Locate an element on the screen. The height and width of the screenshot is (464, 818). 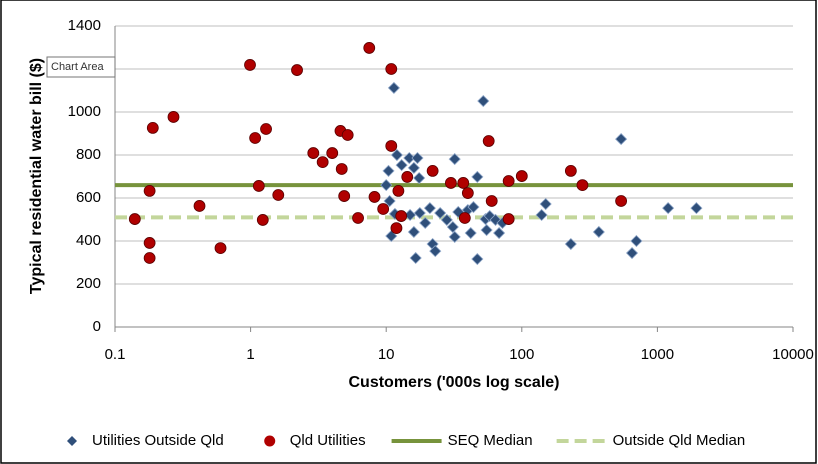
y-tick-label: 1400 is located at coordinates (84, 25).